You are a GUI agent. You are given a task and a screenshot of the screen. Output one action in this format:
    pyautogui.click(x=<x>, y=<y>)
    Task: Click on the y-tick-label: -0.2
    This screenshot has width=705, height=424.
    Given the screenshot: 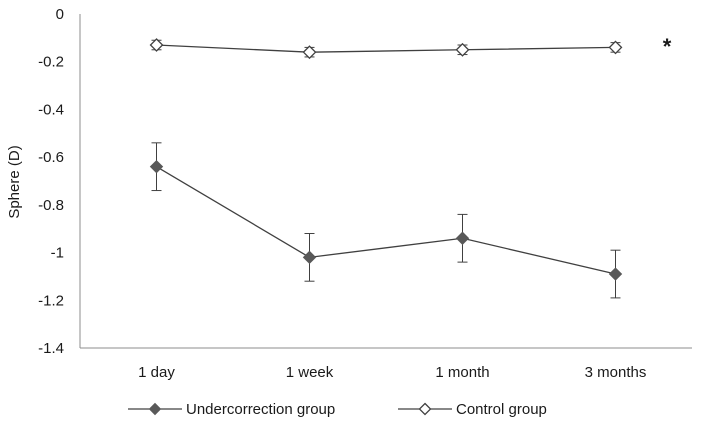 What is the action you would take?
    pyautogui.click(x=51, y=62)
    